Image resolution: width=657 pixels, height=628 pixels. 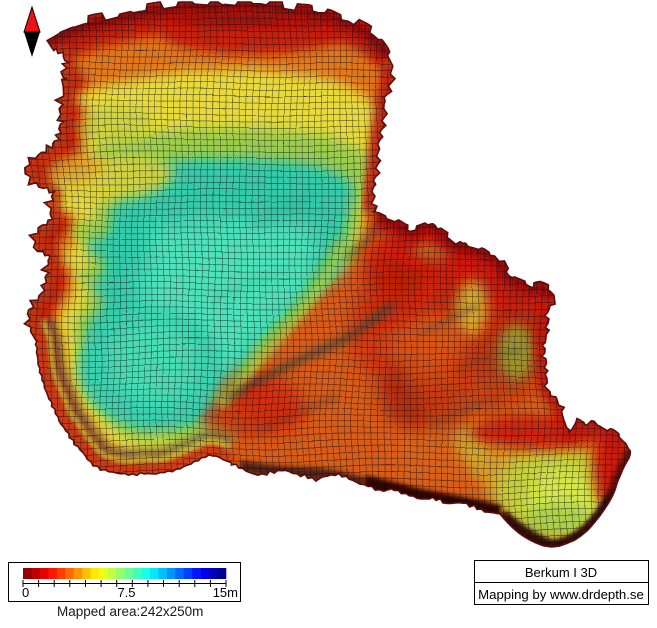 I want to click on svg-text: 7.5, so click(x=126, y=592).